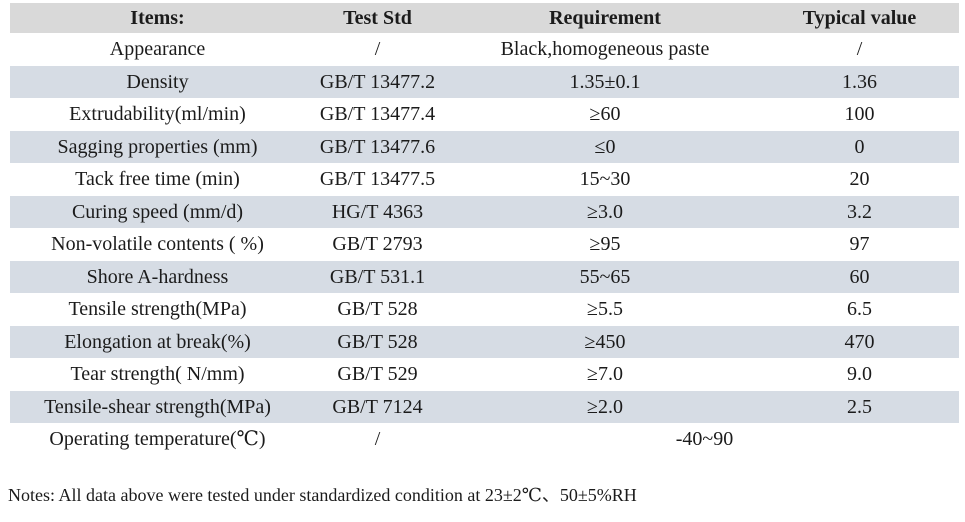  What do you see at coordinates (859, 374) in the screenshot?
I see `typical-value-cell: 9.0` at bounding box center [859, 374].